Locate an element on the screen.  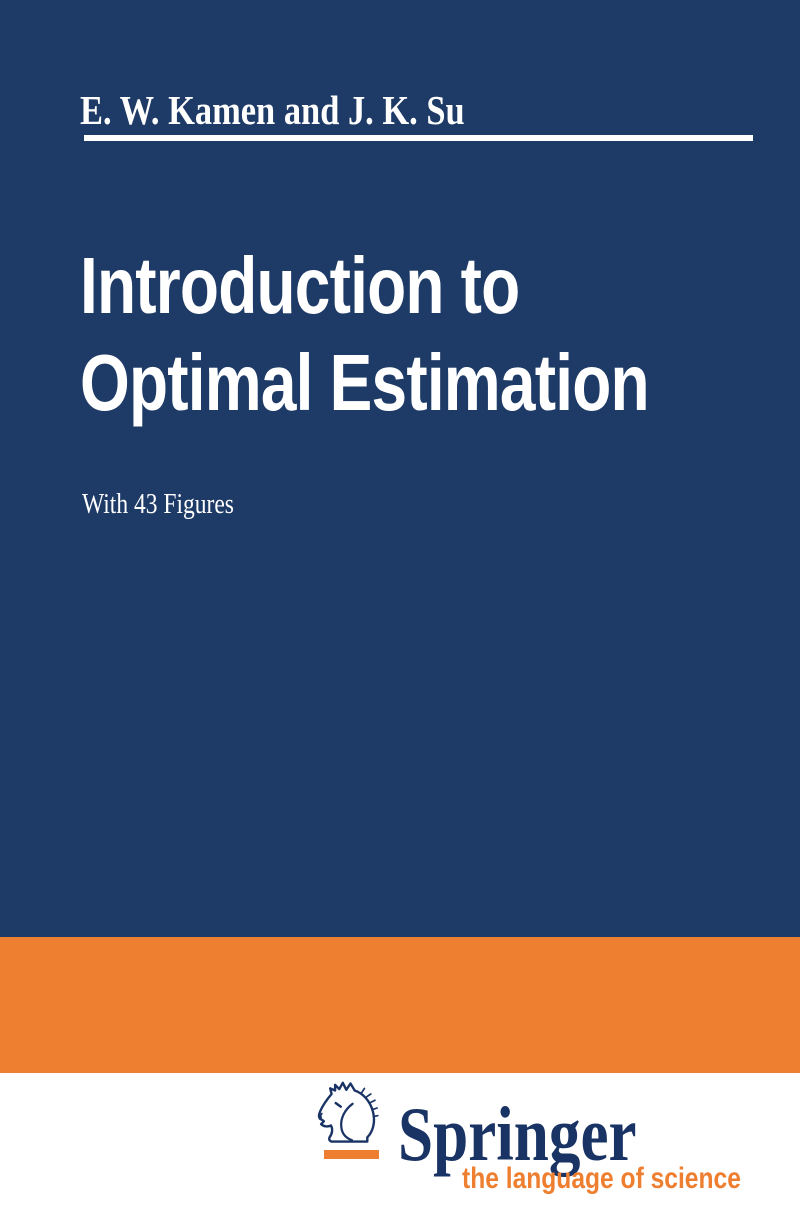
figures-note: With 43 Figures is located at coordinates (158, 504).